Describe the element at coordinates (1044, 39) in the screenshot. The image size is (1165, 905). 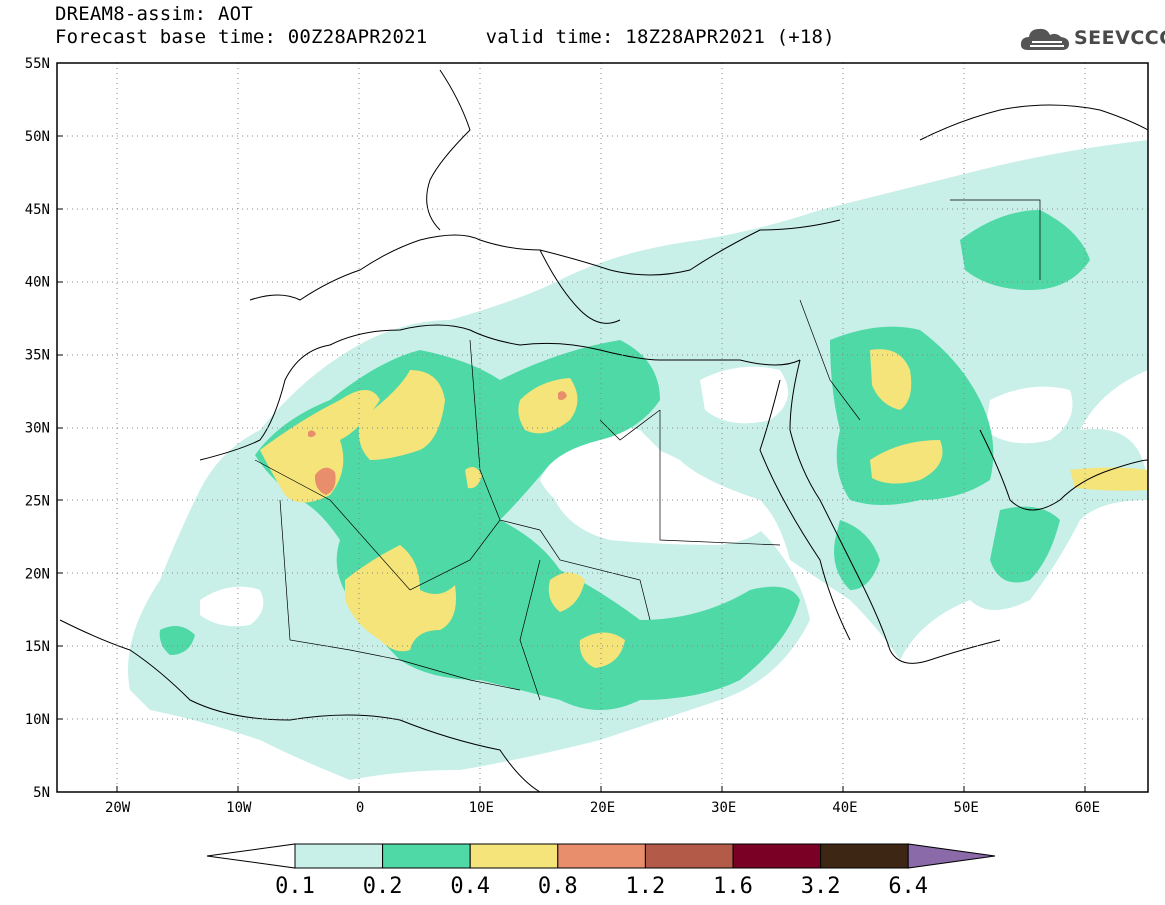
I see `cloud-icon` at that location.